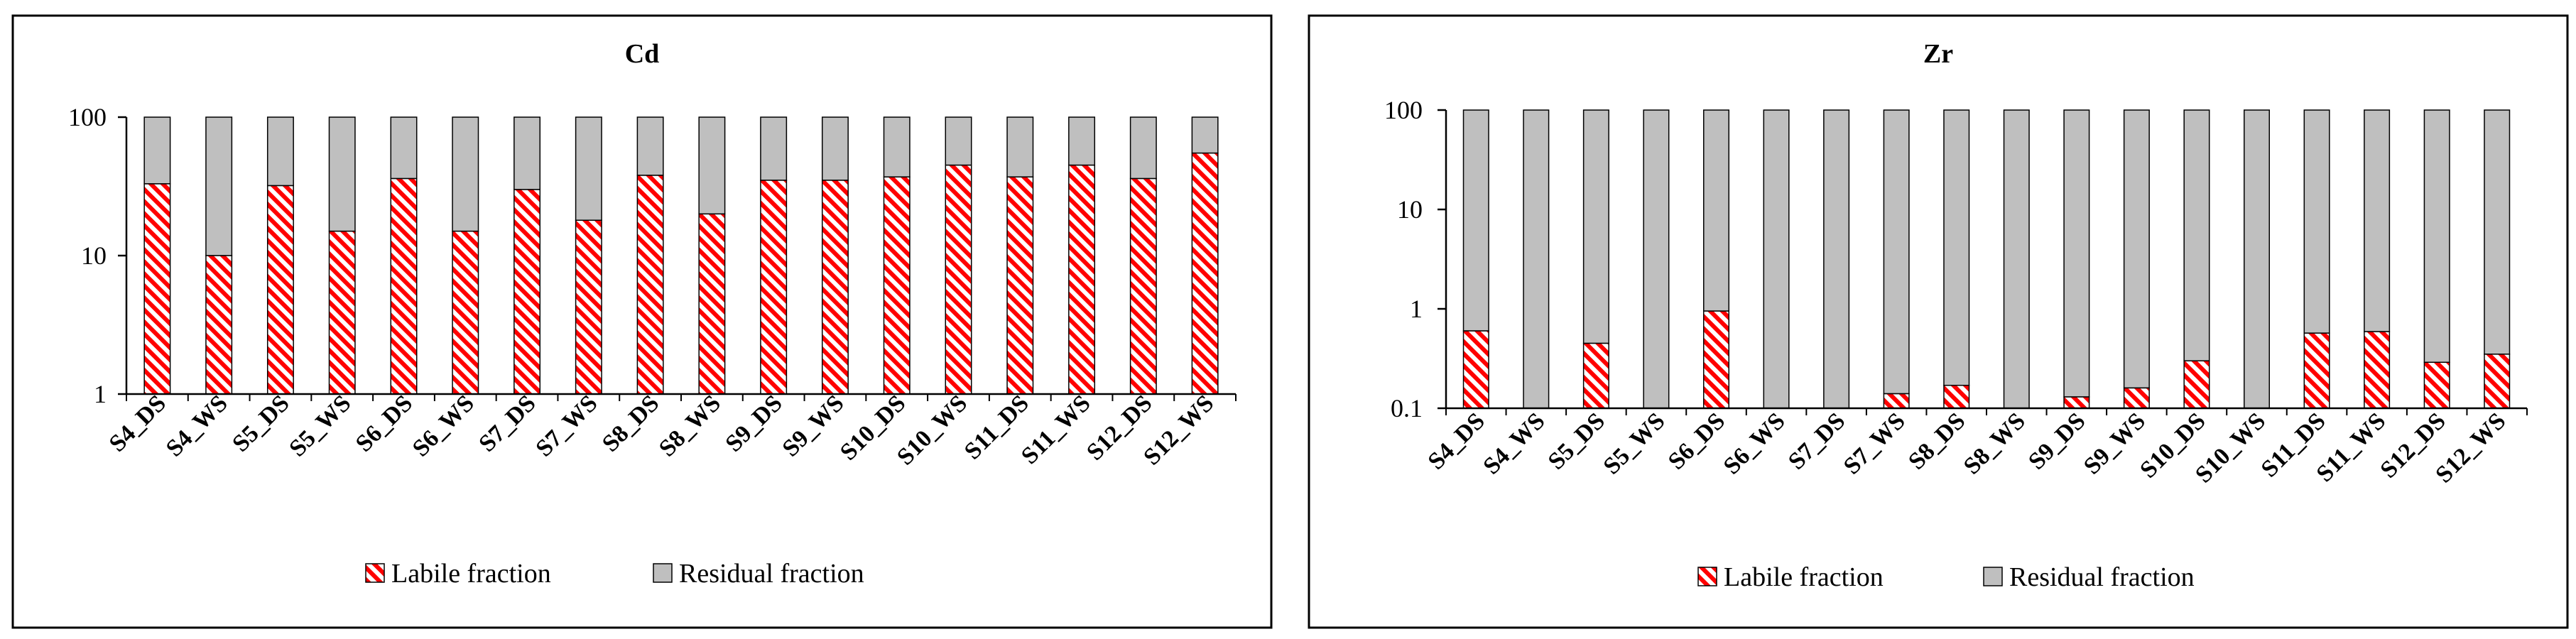 This screenshot has height=639, width=2576. What do you see at coordinates (642, 54) in the screenshot?
I see `chart-title: Cd` at bounding box center [642, 54].